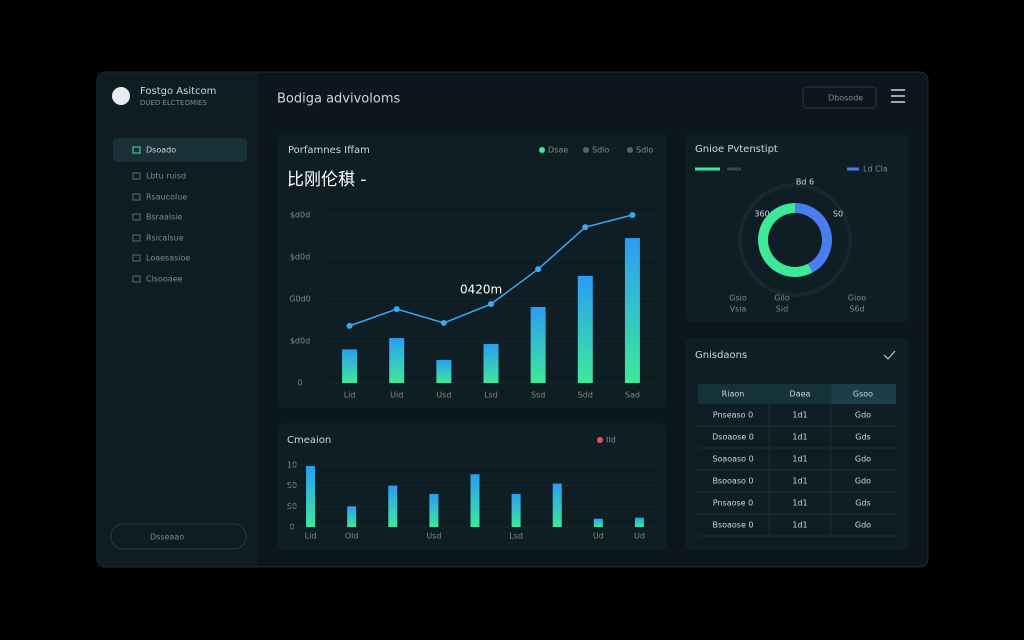 The width and height of the screenshot is (1024, 640). I want to click on stat: Gilo, so click(782, 298).